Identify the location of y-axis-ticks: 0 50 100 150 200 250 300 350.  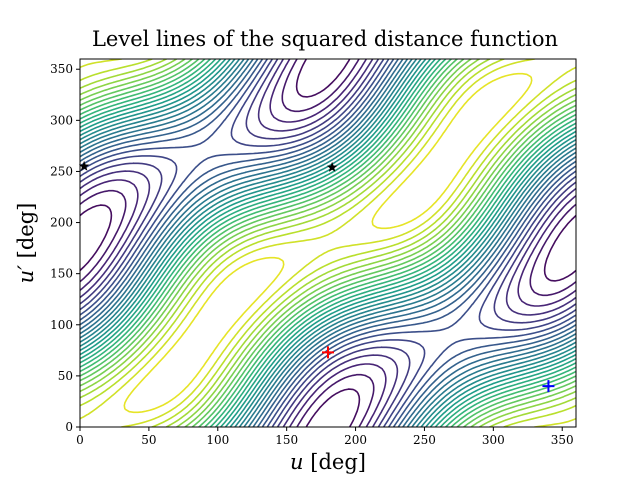
(65, 248).